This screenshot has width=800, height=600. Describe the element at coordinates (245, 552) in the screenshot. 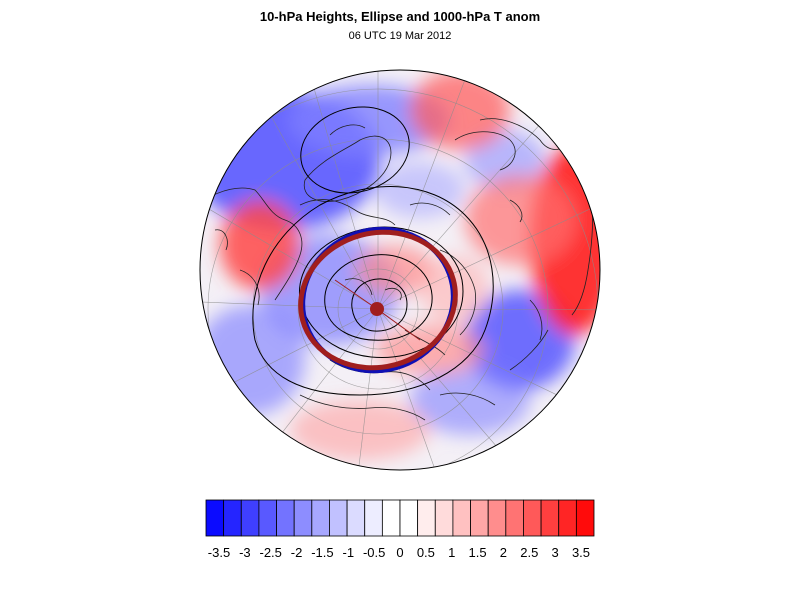

I see `colorbar-tick-label: -3` at that location.